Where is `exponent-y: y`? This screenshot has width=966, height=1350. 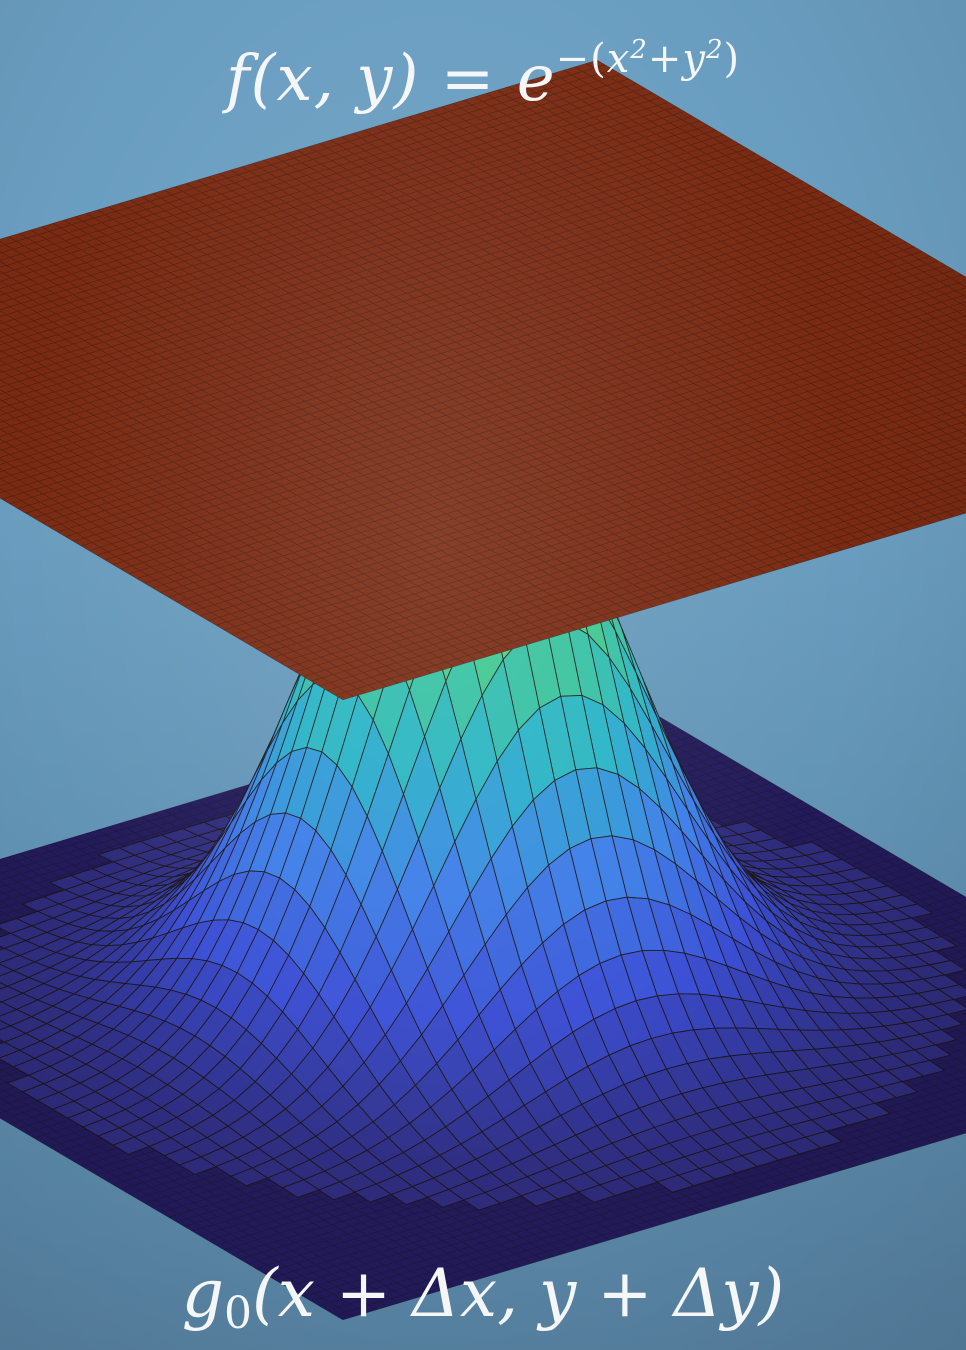 exponent-y: y is located at coordinates (694, 59).